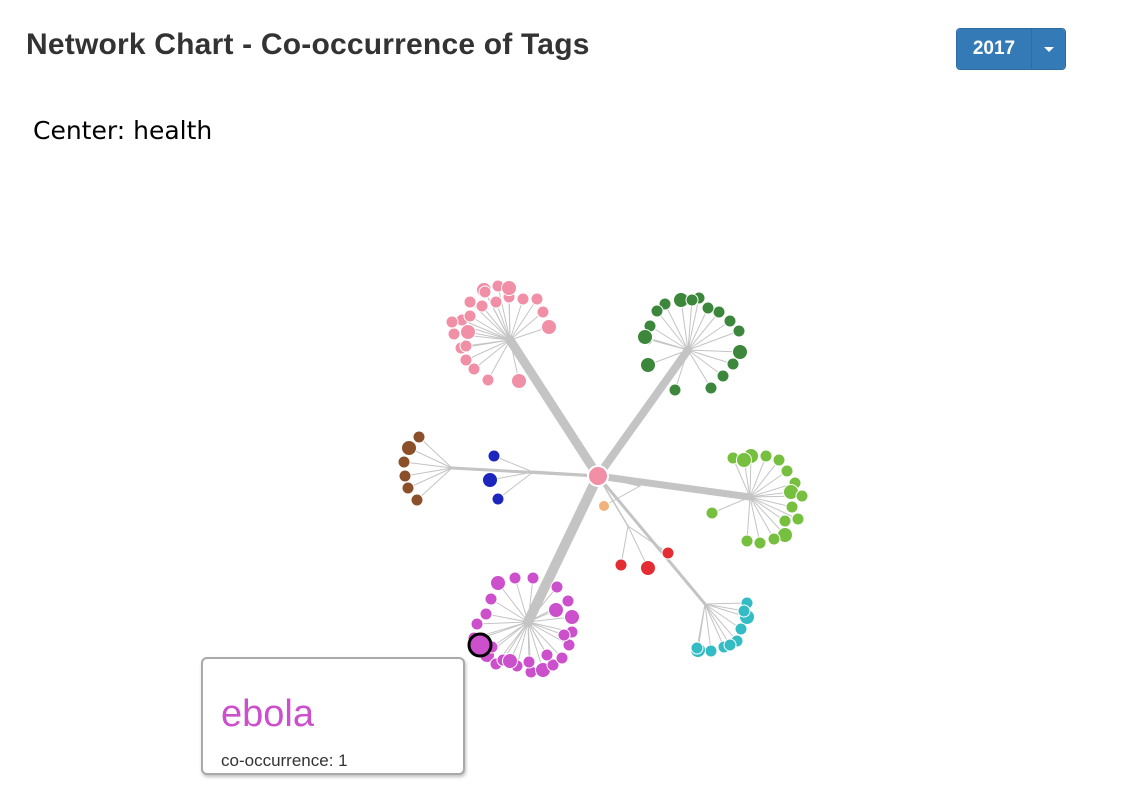 The width and height of the screenshot is (1128, 804). What do you see at coordinates (1048, 49) in the screenshot?
I see `year-dropdown-toggle` at bounding box center [1048, 49].